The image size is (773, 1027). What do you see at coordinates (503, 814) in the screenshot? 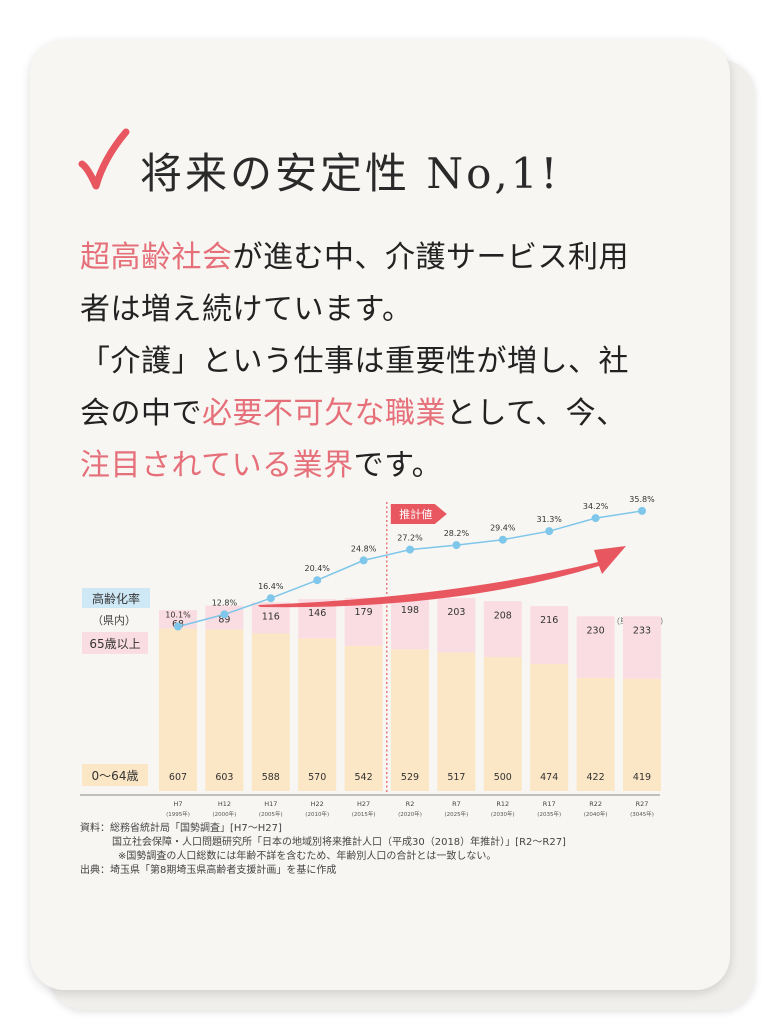
I see `tick-year: (2030年)` at bounding box center [503, 814].